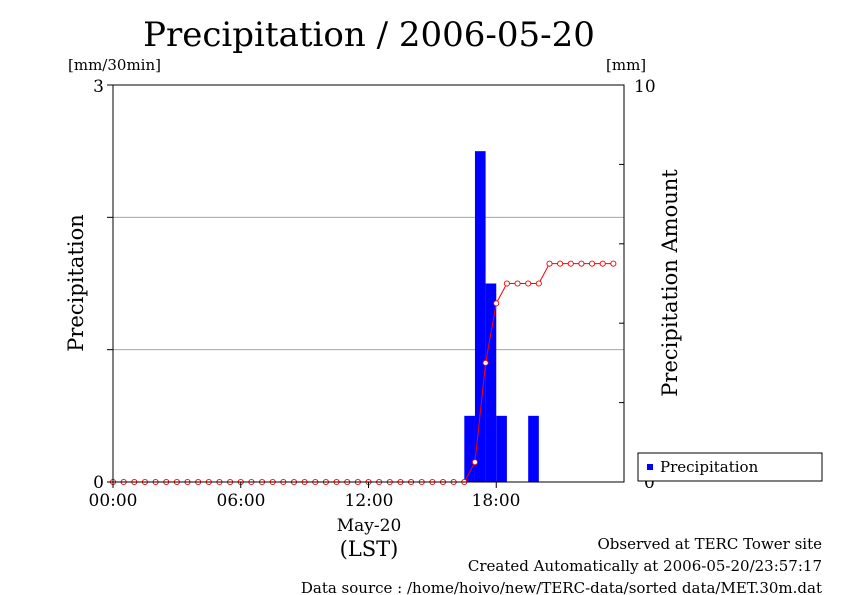  What do you see at coordinates (496, 501) in the screenshot?
I see `x-tick-label-1800: 18:00` at bounding box center [496, 501].